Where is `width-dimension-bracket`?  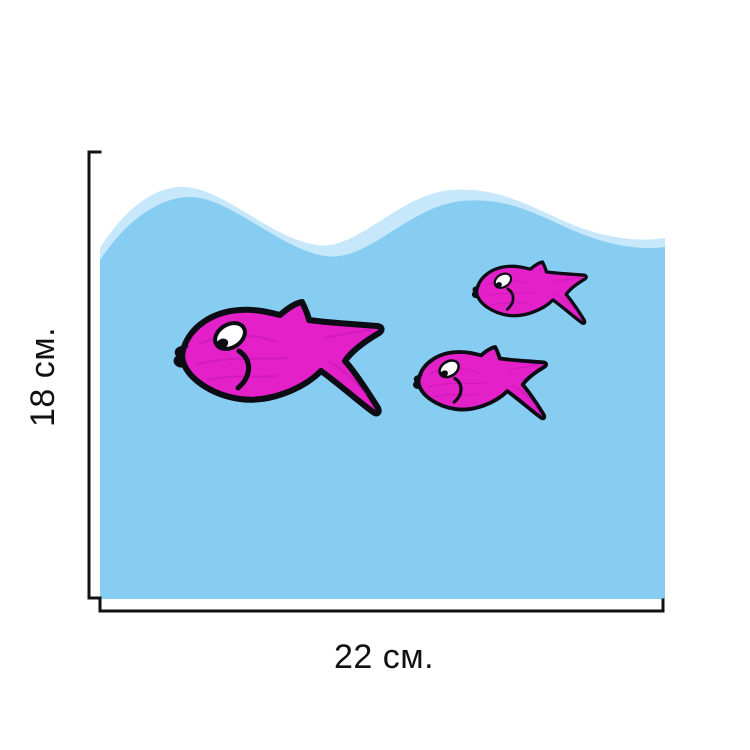
width-dimension-bracket is located at coordinates (381, 605).